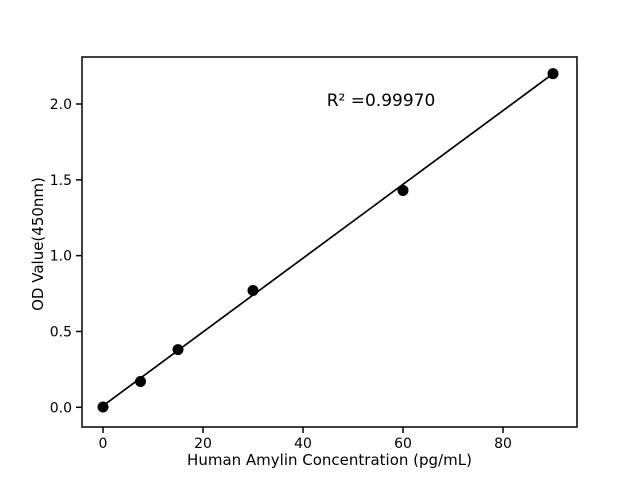 Image resolution: width=640 pixels, height=480 pixels. What do you see at coordinates (203, 444) in the screenshot?
I see `x-axis-tick-label: 20` at bounding box center [203, 444].